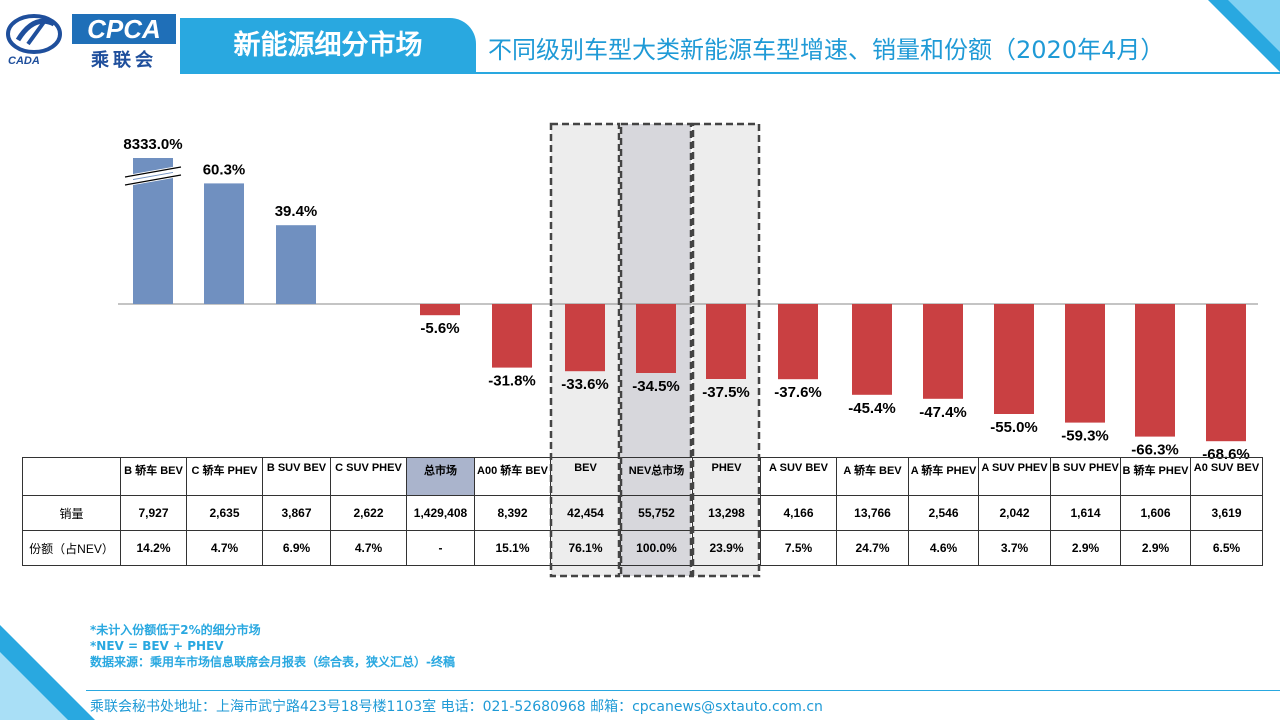 This screenshot has width=1280, height=720. Describe the element at coordinates (826, 50) in the screenshot. I see `slide-subtitle: 不同级别车型大类新能源车型增速、销量和份额（2020年4月）` at that location.